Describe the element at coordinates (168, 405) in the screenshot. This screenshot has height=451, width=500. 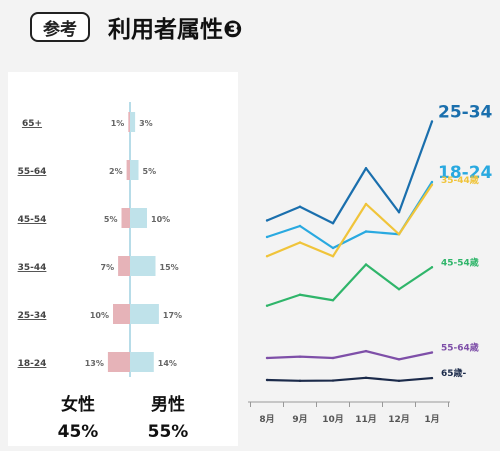
I see `male-label: 男性` at that location.